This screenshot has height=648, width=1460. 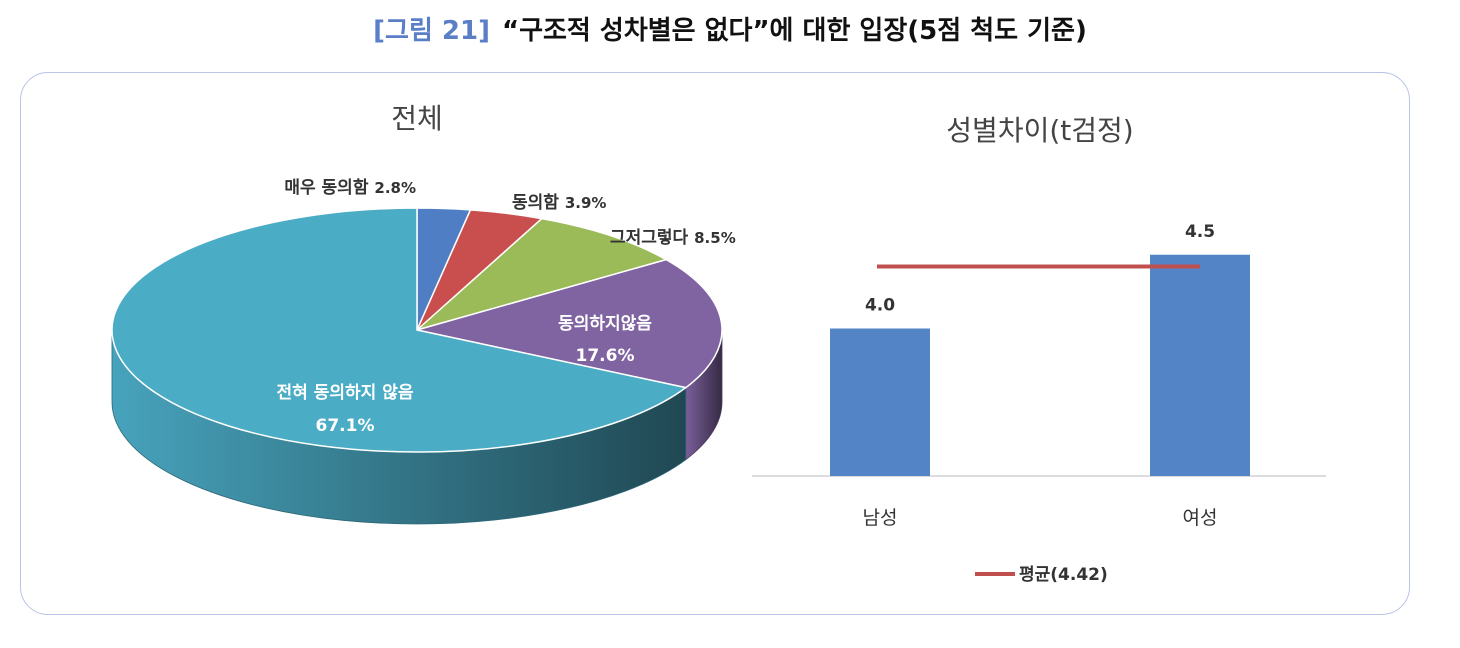 What do you see at coordinates (431, 31) in the screenshot?
I see `figure-number: [그림 21]` at bounding box center [431, 31].